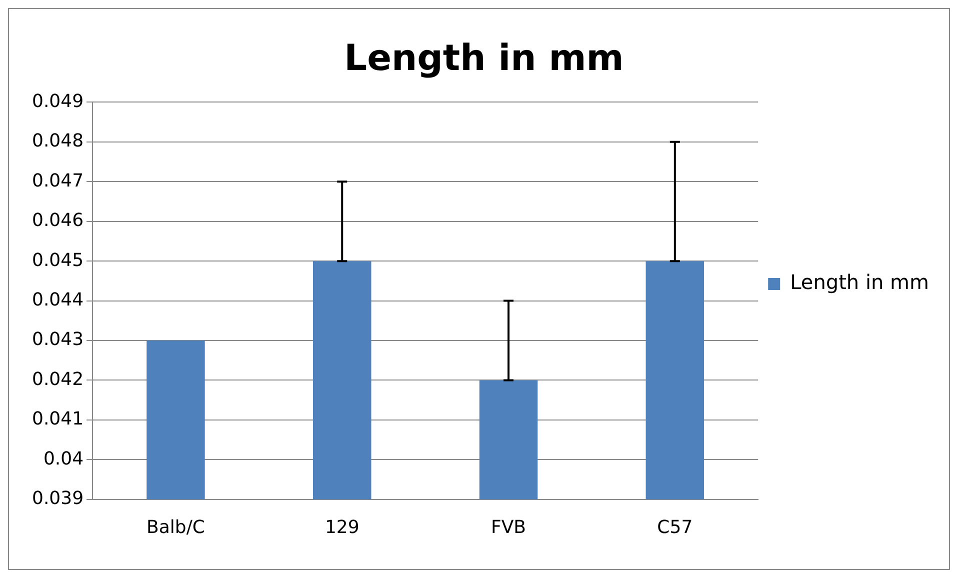 The image size is (960, 580). Describe the element at coordinates (63, 459) in the screenshot. I see `y-tick-label: 0.04` at that location.